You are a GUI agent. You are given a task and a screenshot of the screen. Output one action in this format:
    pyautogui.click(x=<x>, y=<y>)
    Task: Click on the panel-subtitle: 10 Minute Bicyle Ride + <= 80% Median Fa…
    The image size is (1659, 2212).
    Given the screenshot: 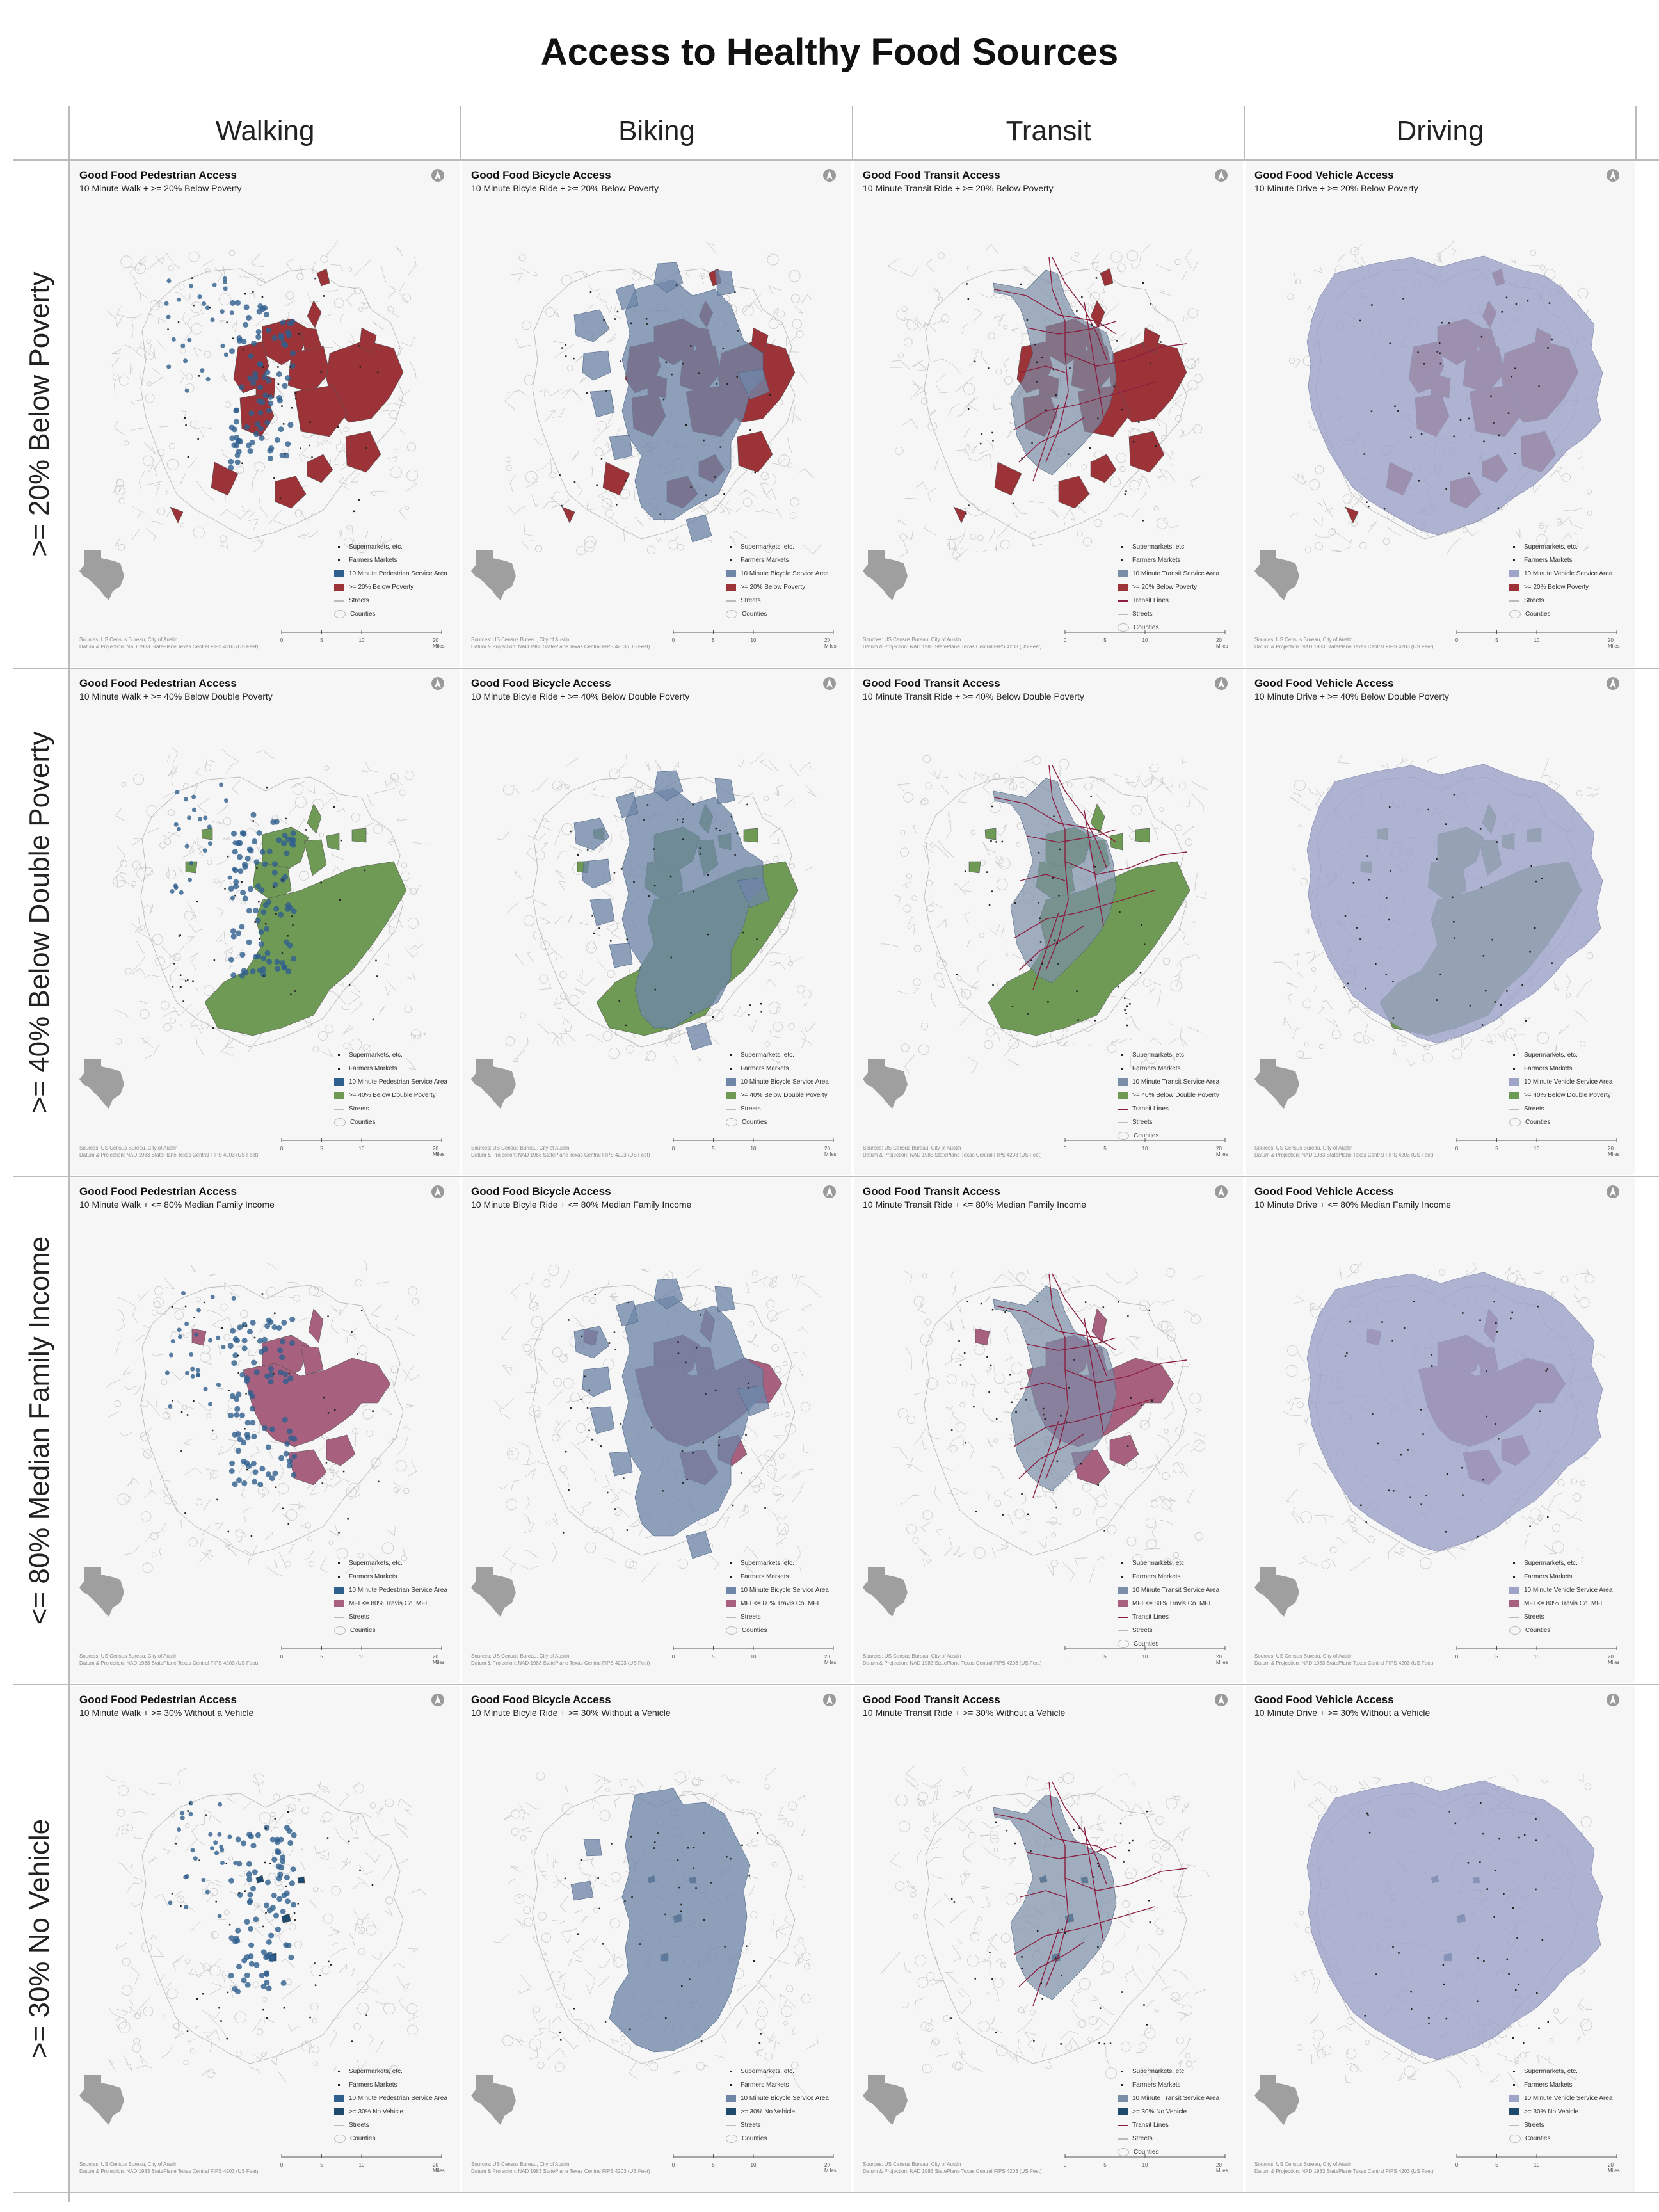 What is the action you would take?
    pyautogui.click(x=581, y=1204)
    